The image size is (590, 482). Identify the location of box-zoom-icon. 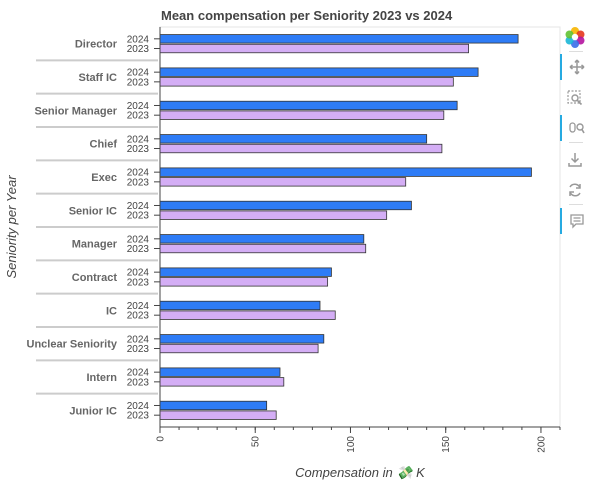
(575, 98).